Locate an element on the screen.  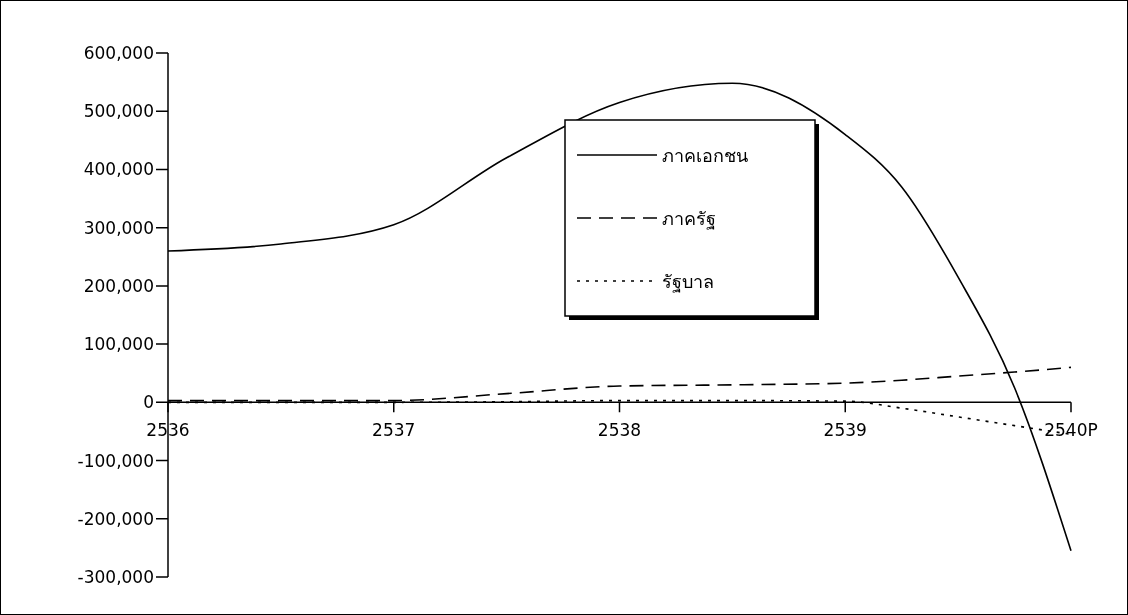
y-tick-label: 500,000 is located at coordinates (118, 111).